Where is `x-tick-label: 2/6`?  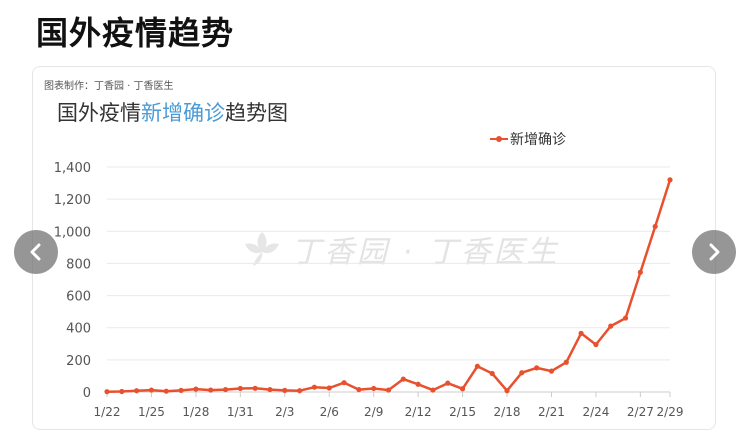 x-tick-label: 2/6 is located at coordinates (329, 412).